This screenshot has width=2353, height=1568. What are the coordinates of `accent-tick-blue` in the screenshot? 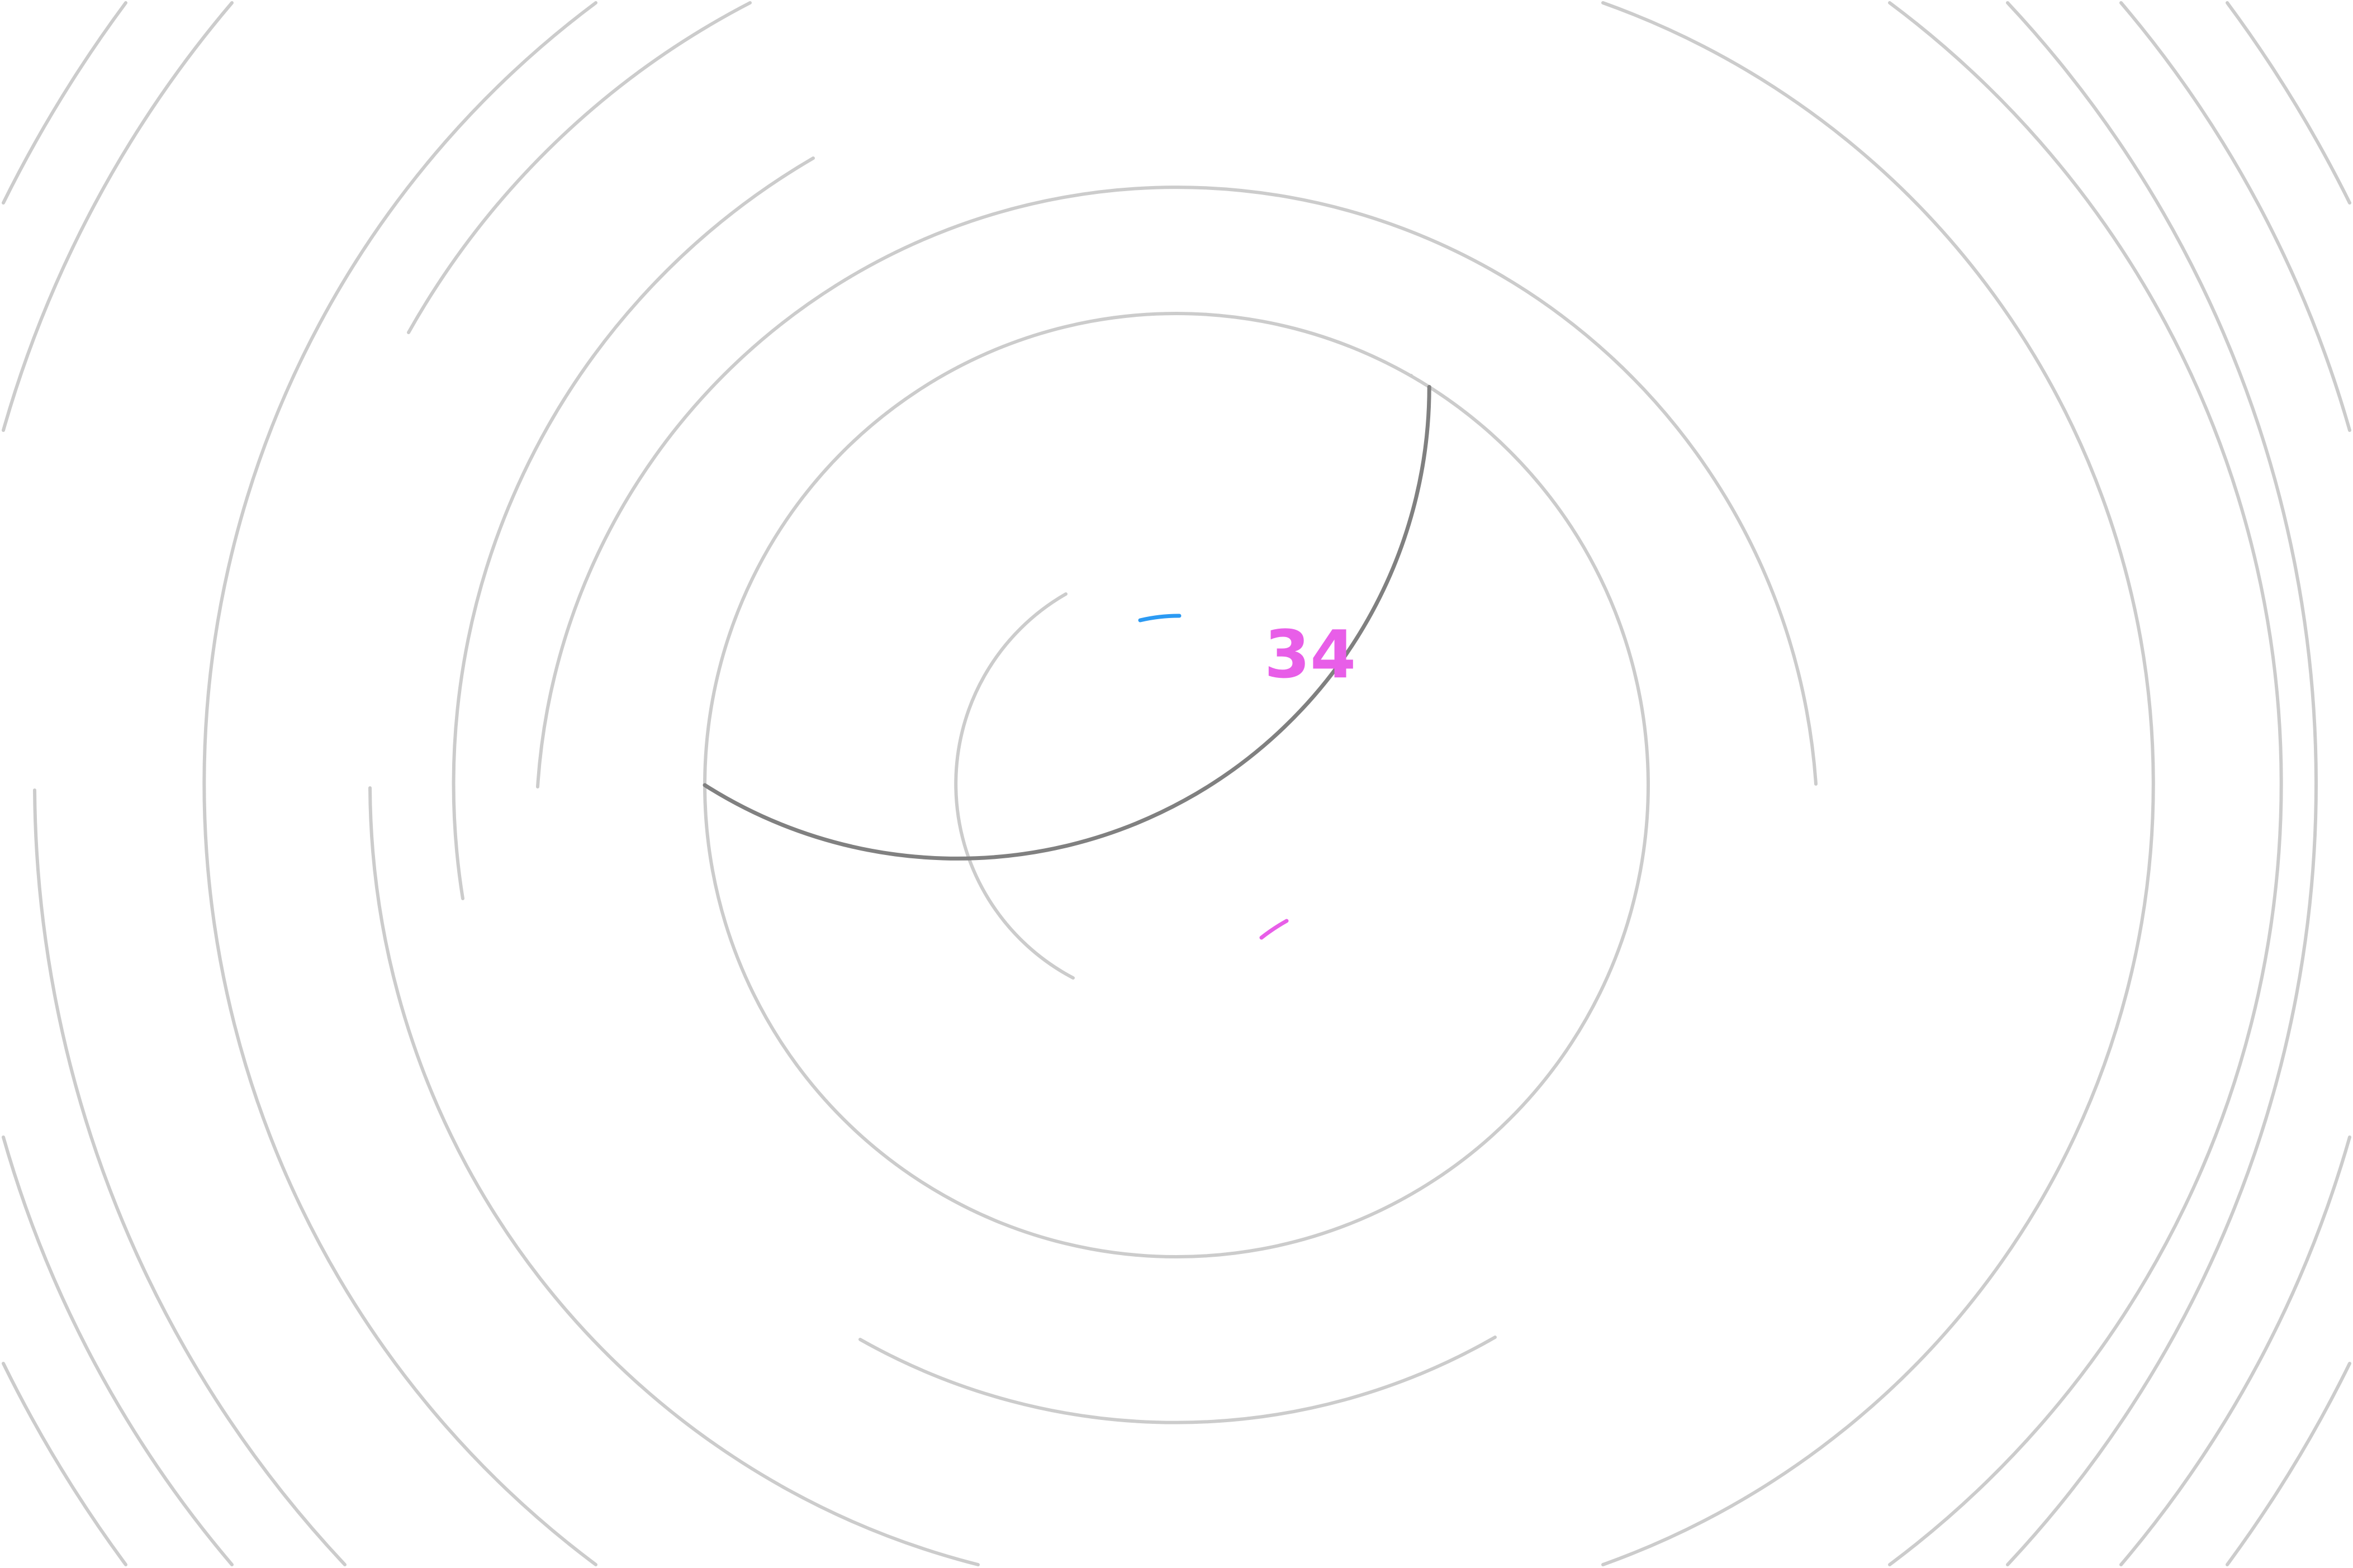 It's located at (1160, 618).